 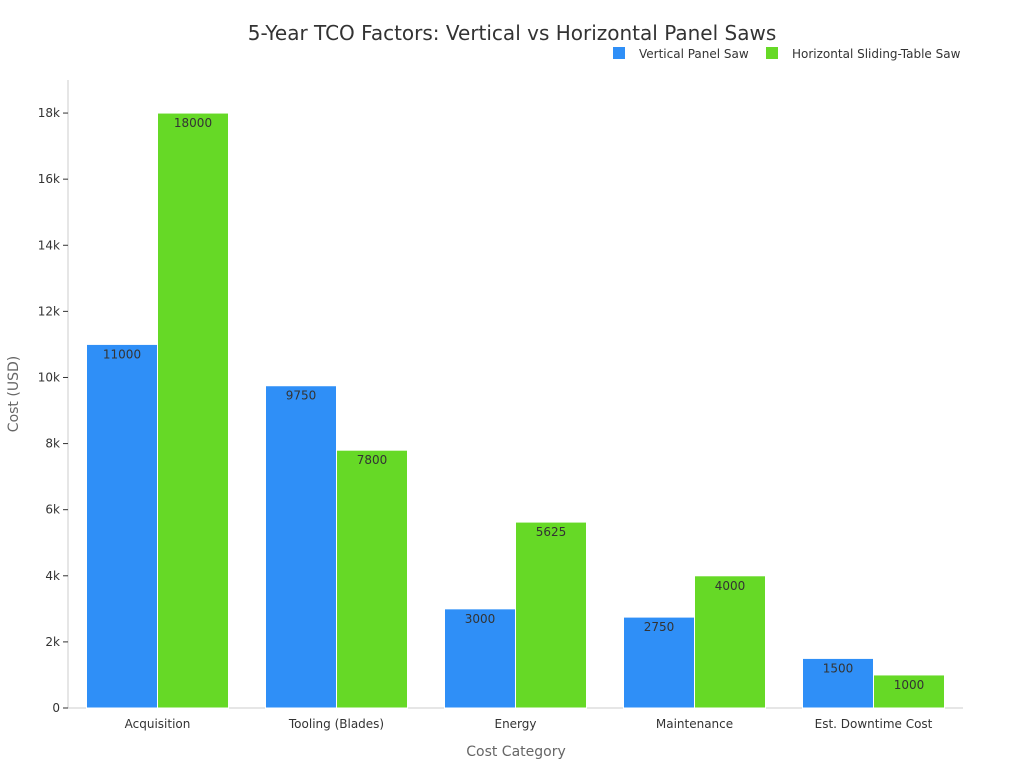 I want to click on x-tick-label: Maintenance, so click(x=694, y=724).